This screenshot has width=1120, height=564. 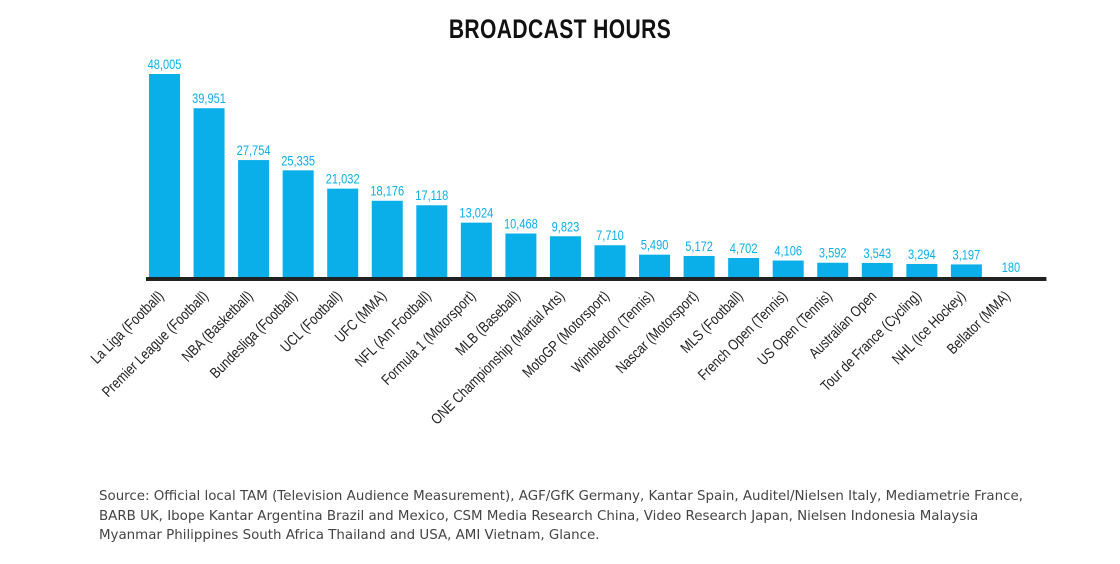 What do you see at coordinates (922, 254) in the screenshot?
I see `value-label-18: 3,294` at bounding box center [922, 254].